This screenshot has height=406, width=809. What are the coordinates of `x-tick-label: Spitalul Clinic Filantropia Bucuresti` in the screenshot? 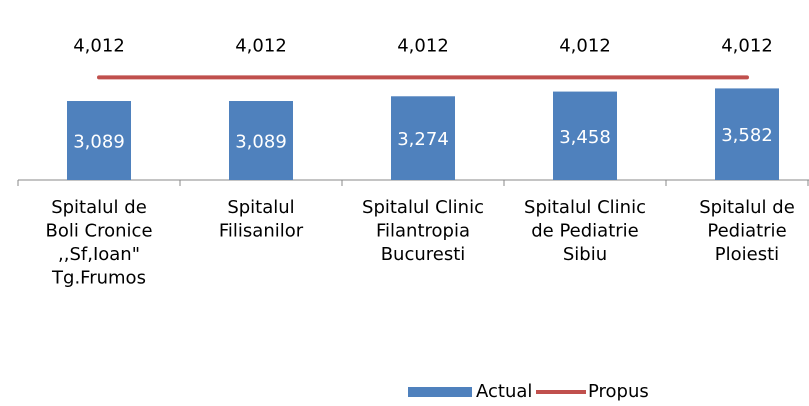 It's located at (423, 231).